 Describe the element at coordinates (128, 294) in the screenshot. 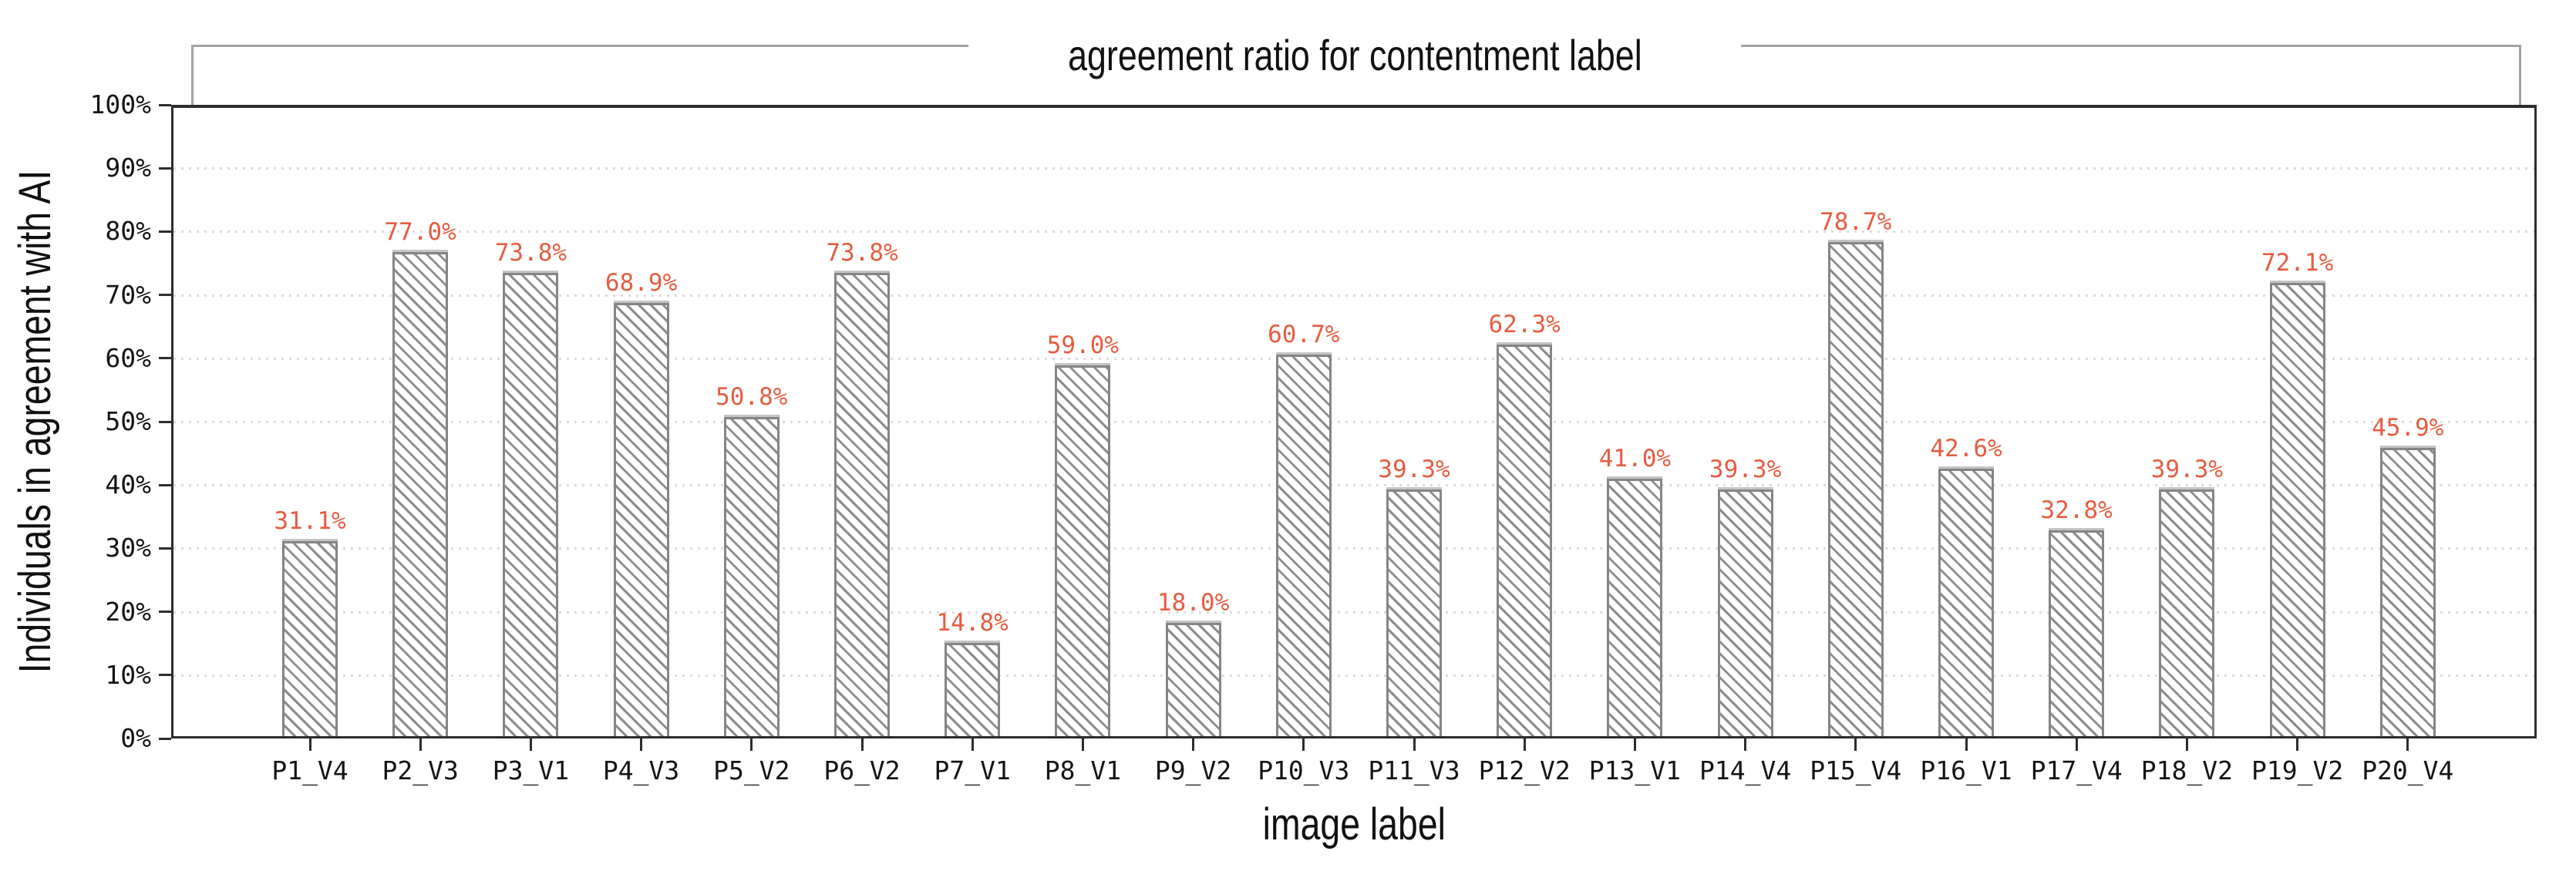

I see `y-tick-label: 70%` at that location.